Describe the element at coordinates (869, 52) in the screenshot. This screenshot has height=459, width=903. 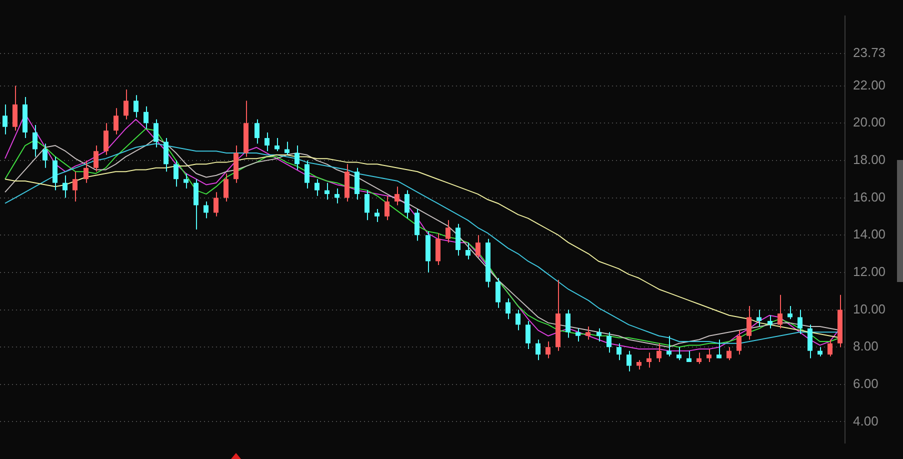
I see `y-tick-label: 23.73` at that location.